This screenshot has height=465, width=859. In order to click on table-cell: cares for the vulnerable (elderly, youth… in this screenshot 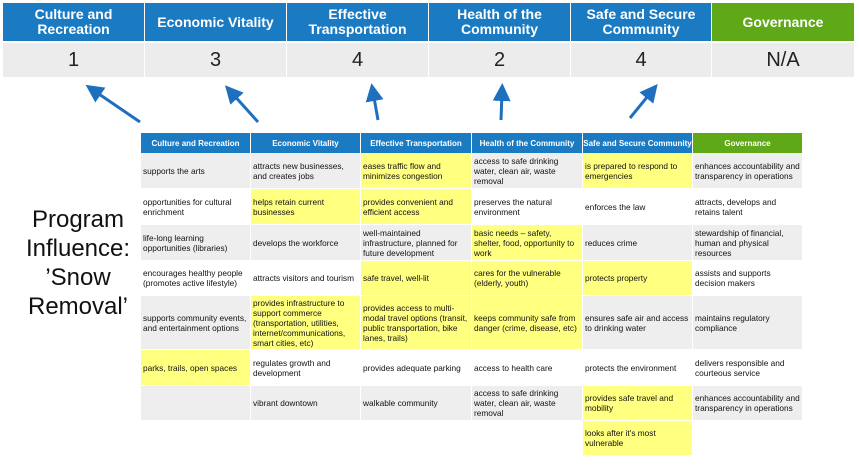, I will do `click(527, 278)`.